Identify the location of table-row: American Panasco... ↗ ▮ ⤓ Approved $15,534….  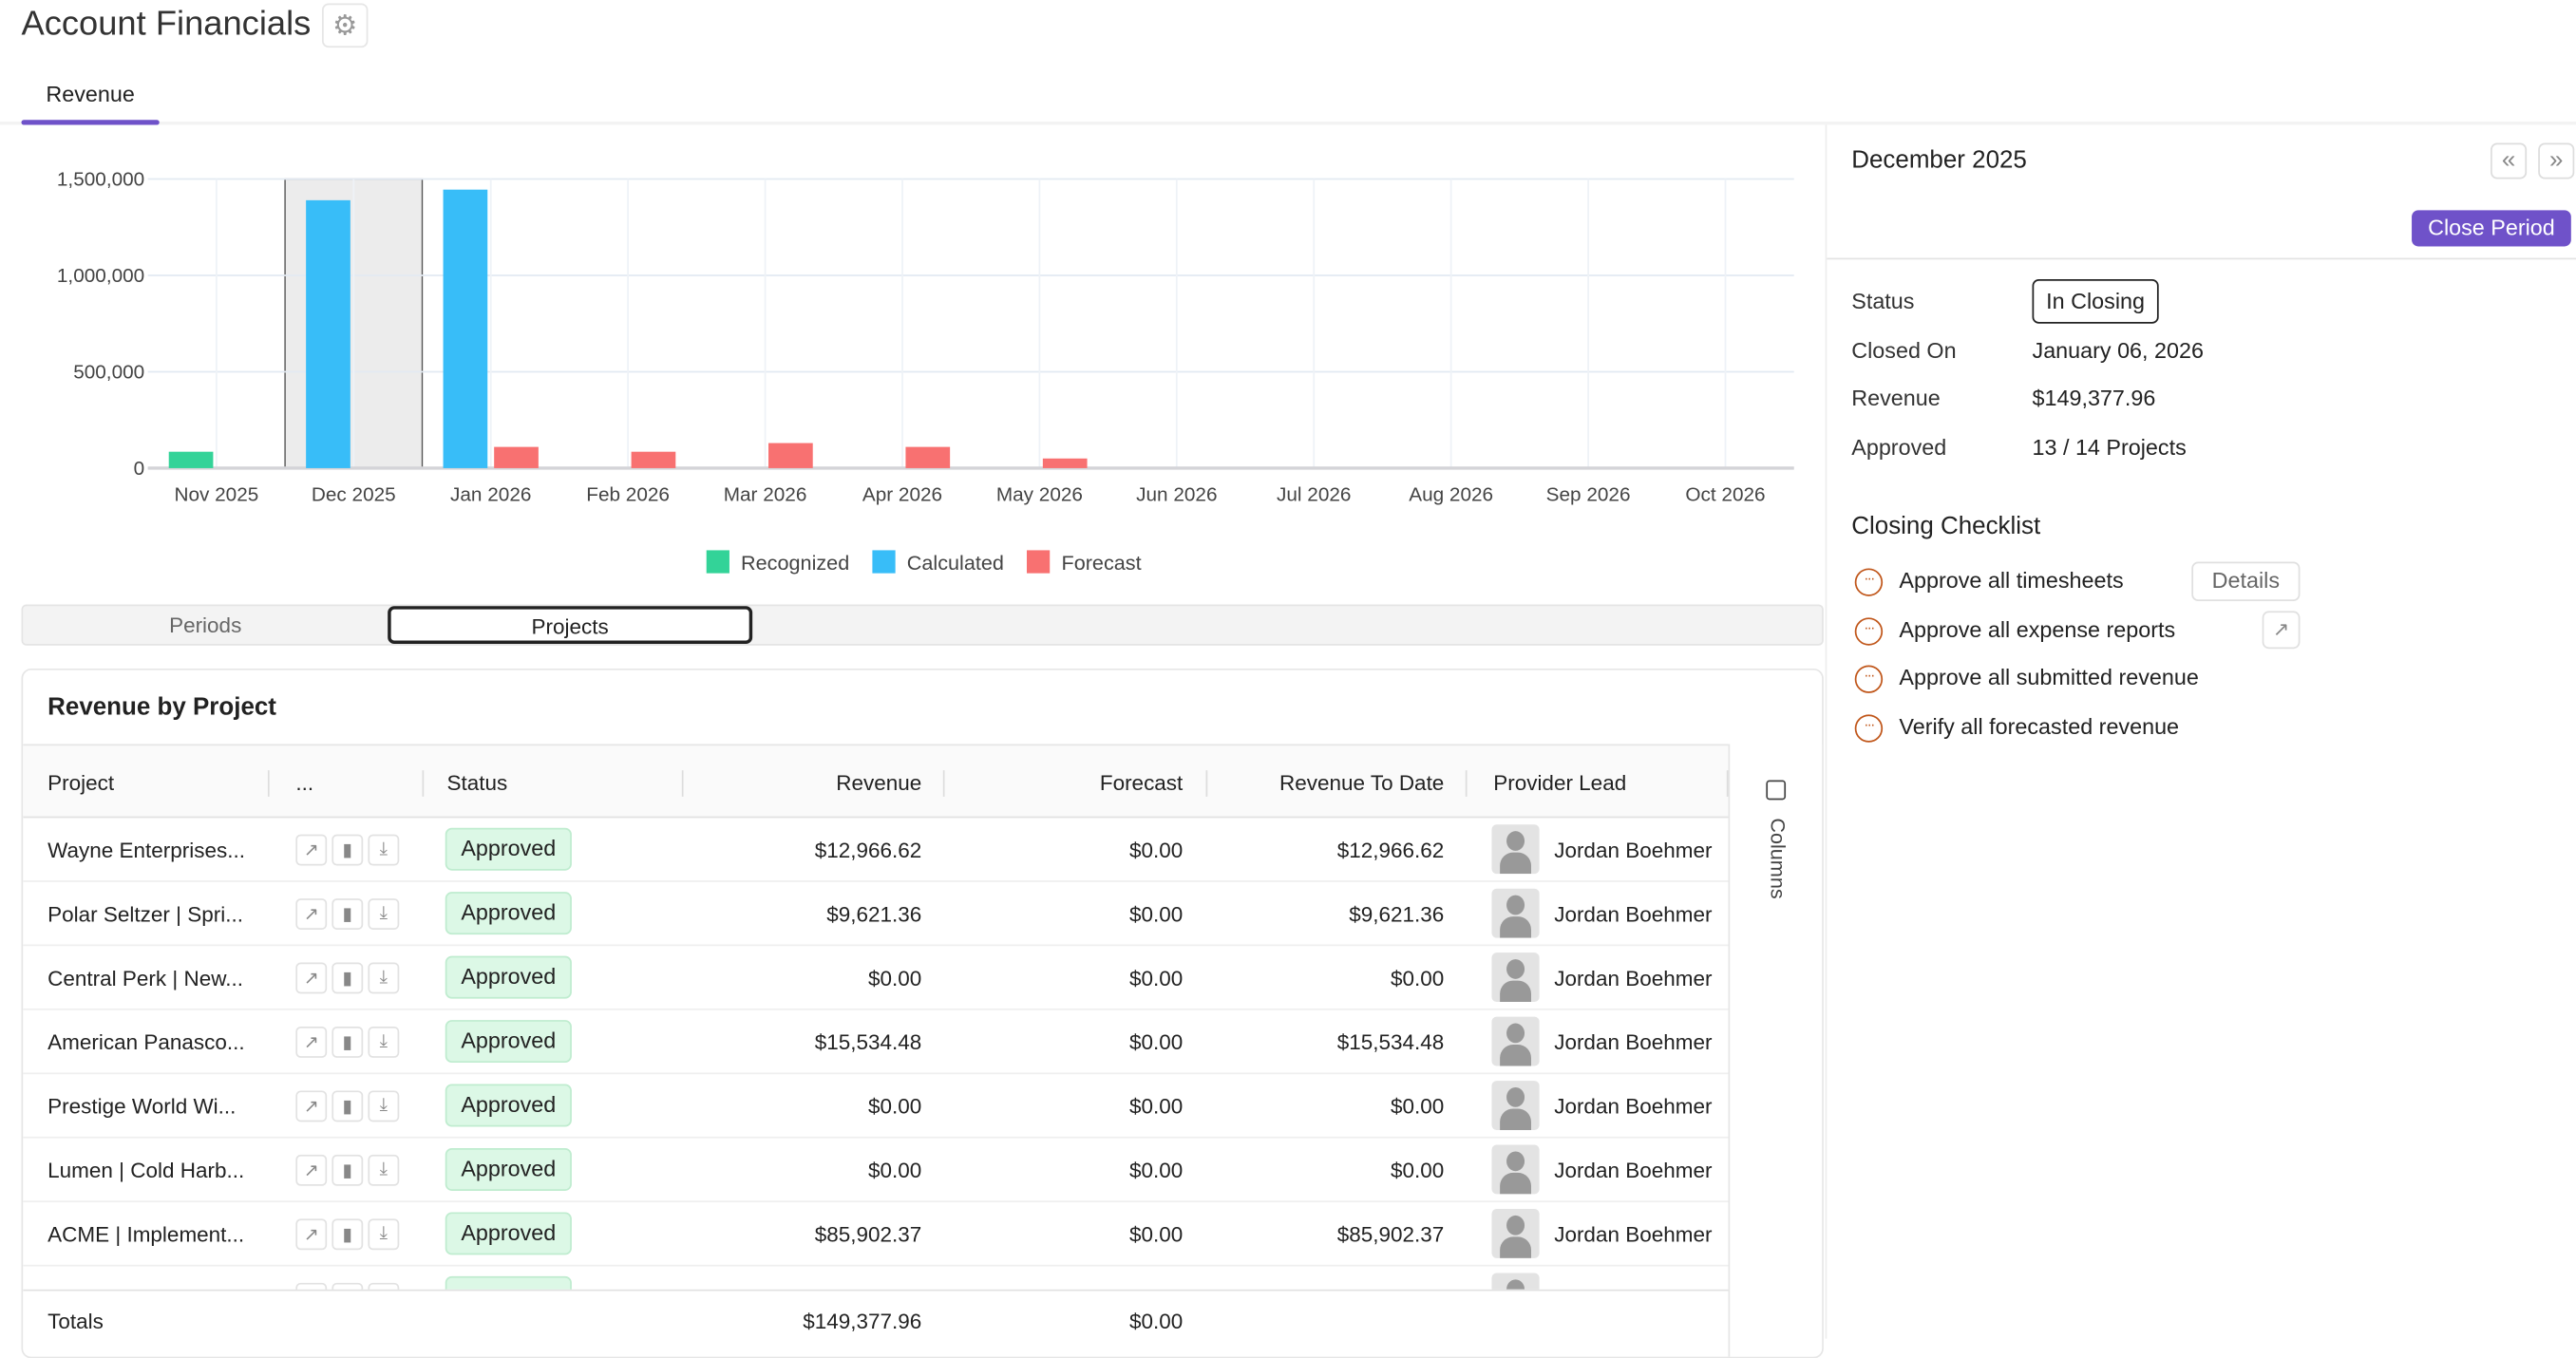
(876, 1043).